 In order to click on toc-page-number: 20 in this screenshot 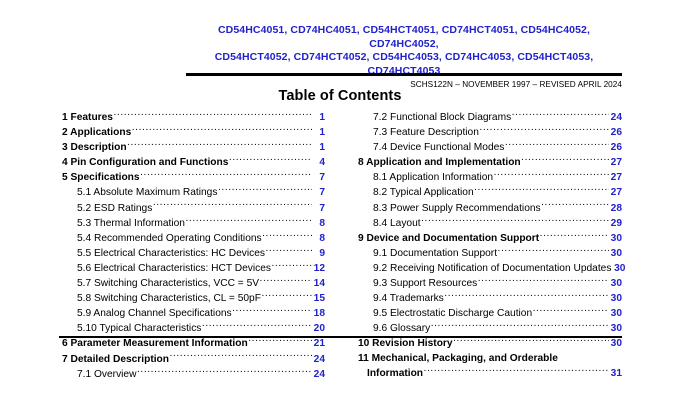, I will do `click(319, 329)`.